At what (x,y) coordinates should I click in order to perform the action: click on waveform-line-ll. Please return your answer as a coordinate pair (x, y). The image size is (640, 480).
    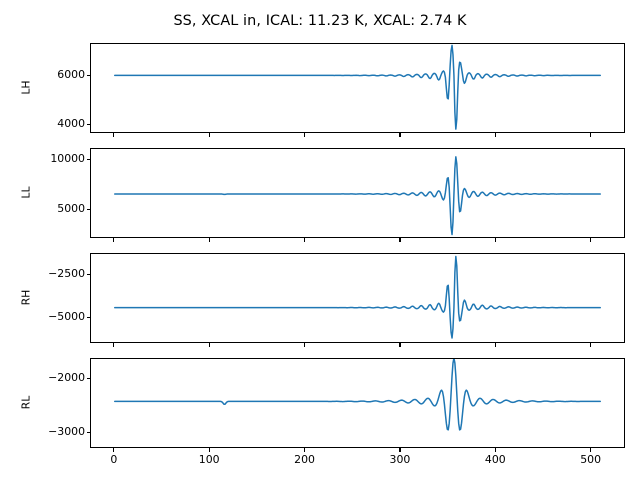
    Looking at the image, I should click on (357, 196).